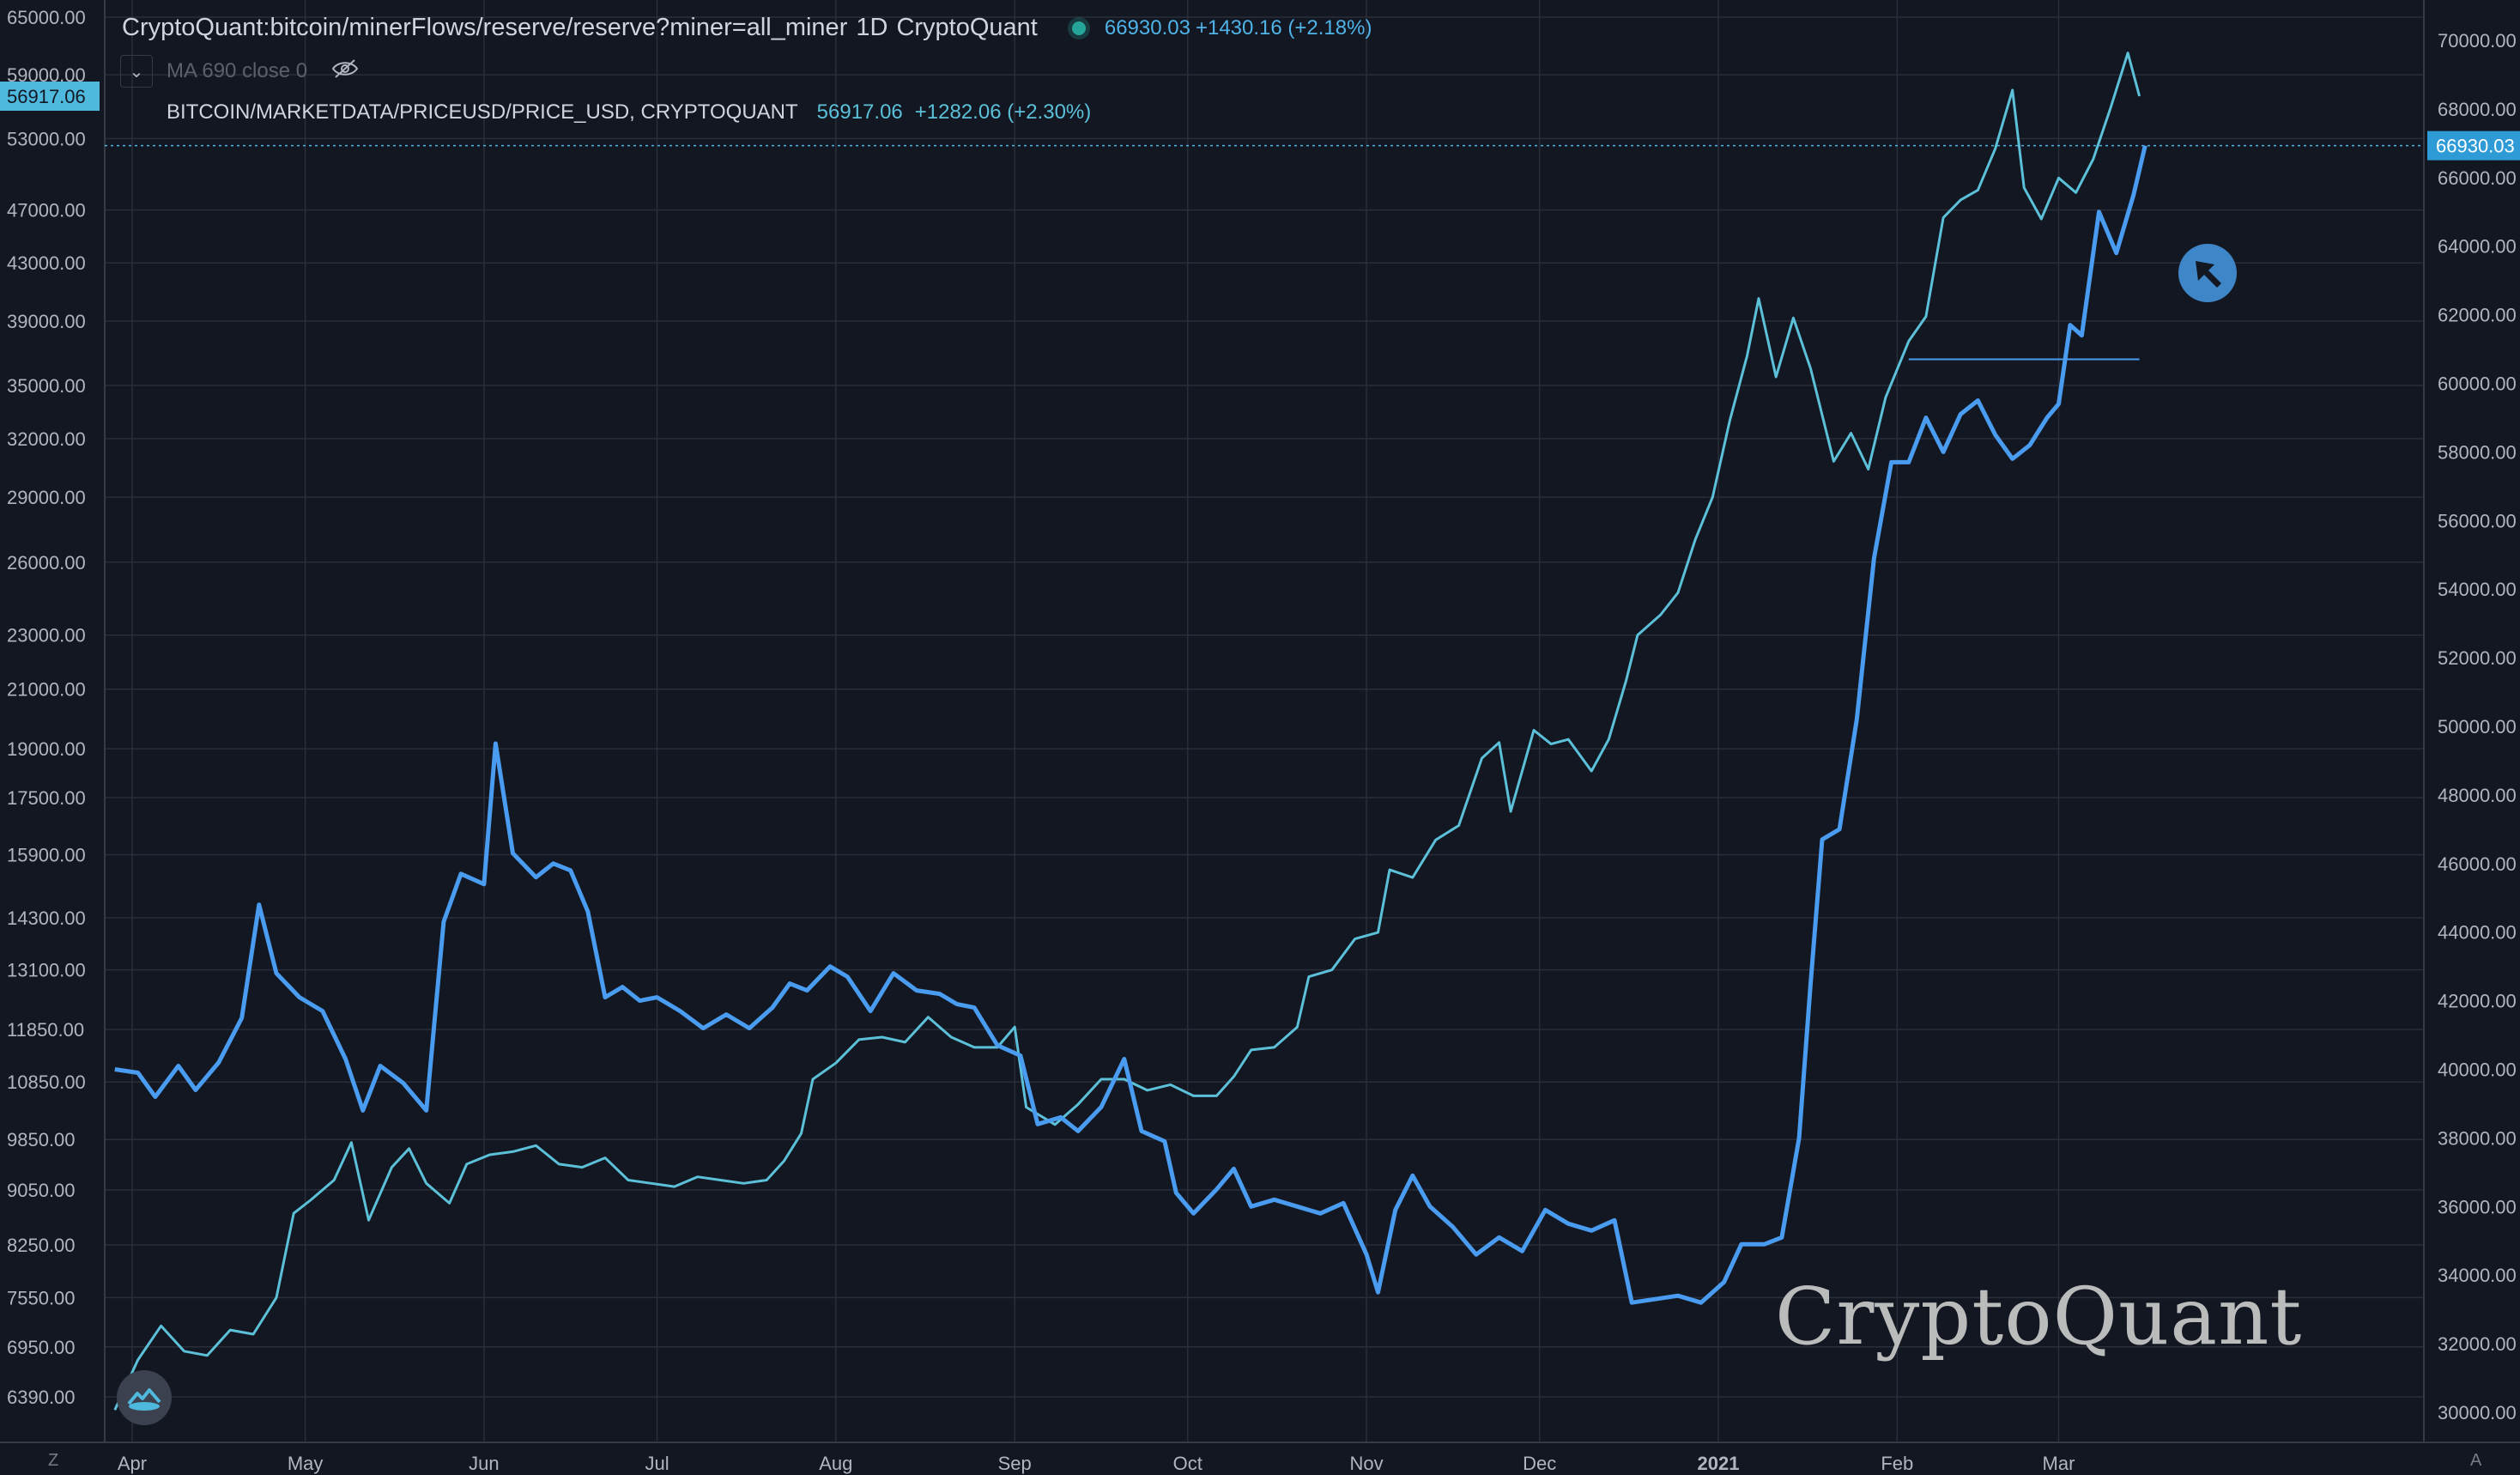  What do you see at coordinates (46, 17) in the screenshot?
I see `left-axis-tick-label: 65000.00` at bounding box center [46, 17].